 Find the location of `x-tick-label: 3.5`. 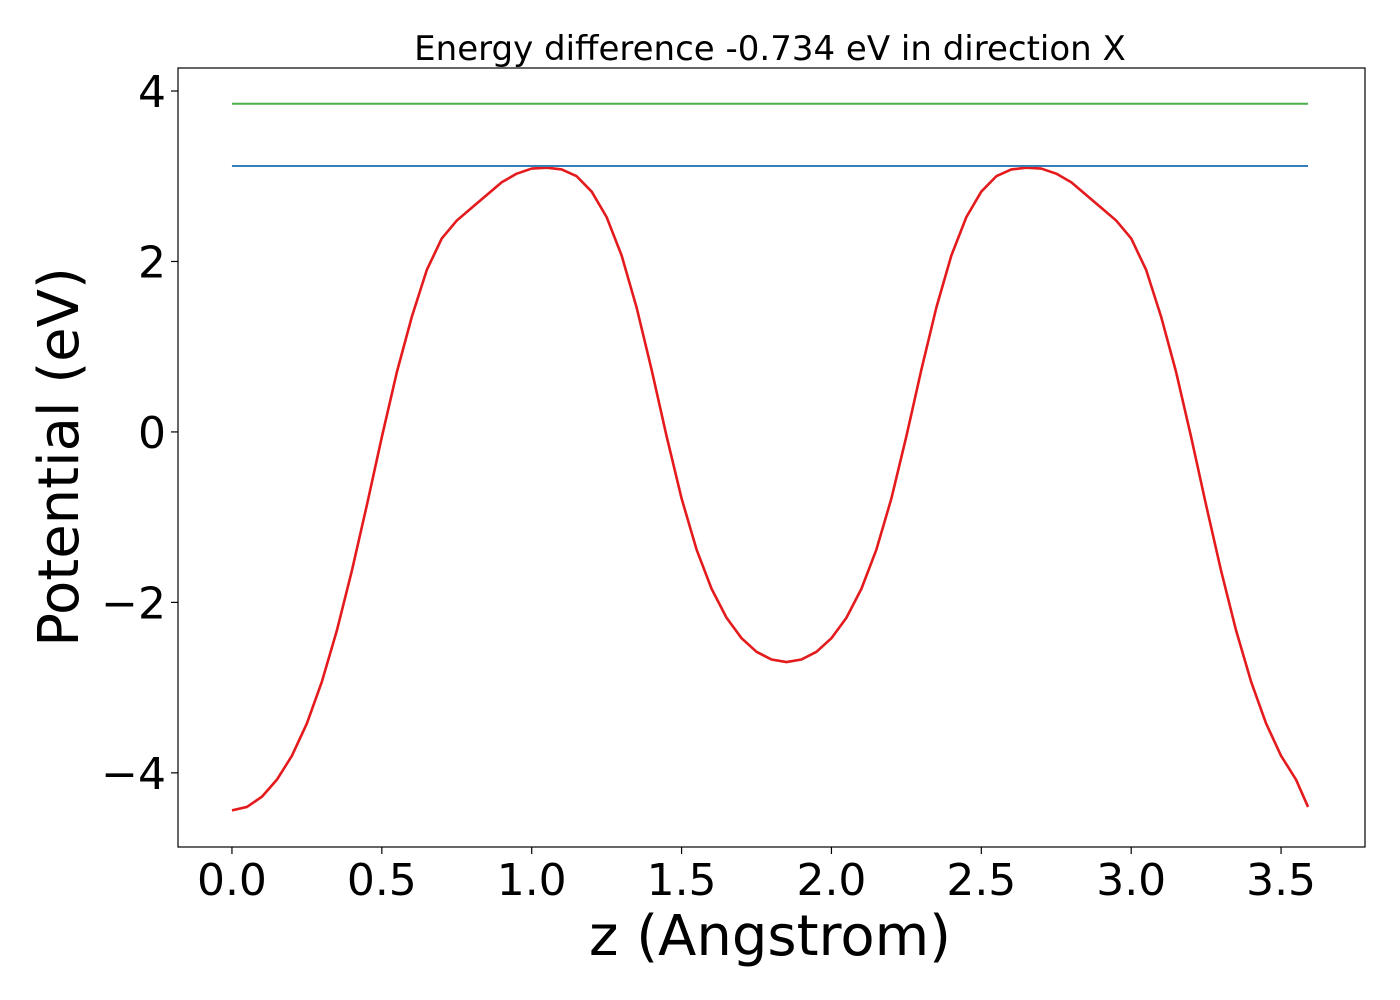

x-tick-label: 3.5 is located at coordinates (1281, 880).